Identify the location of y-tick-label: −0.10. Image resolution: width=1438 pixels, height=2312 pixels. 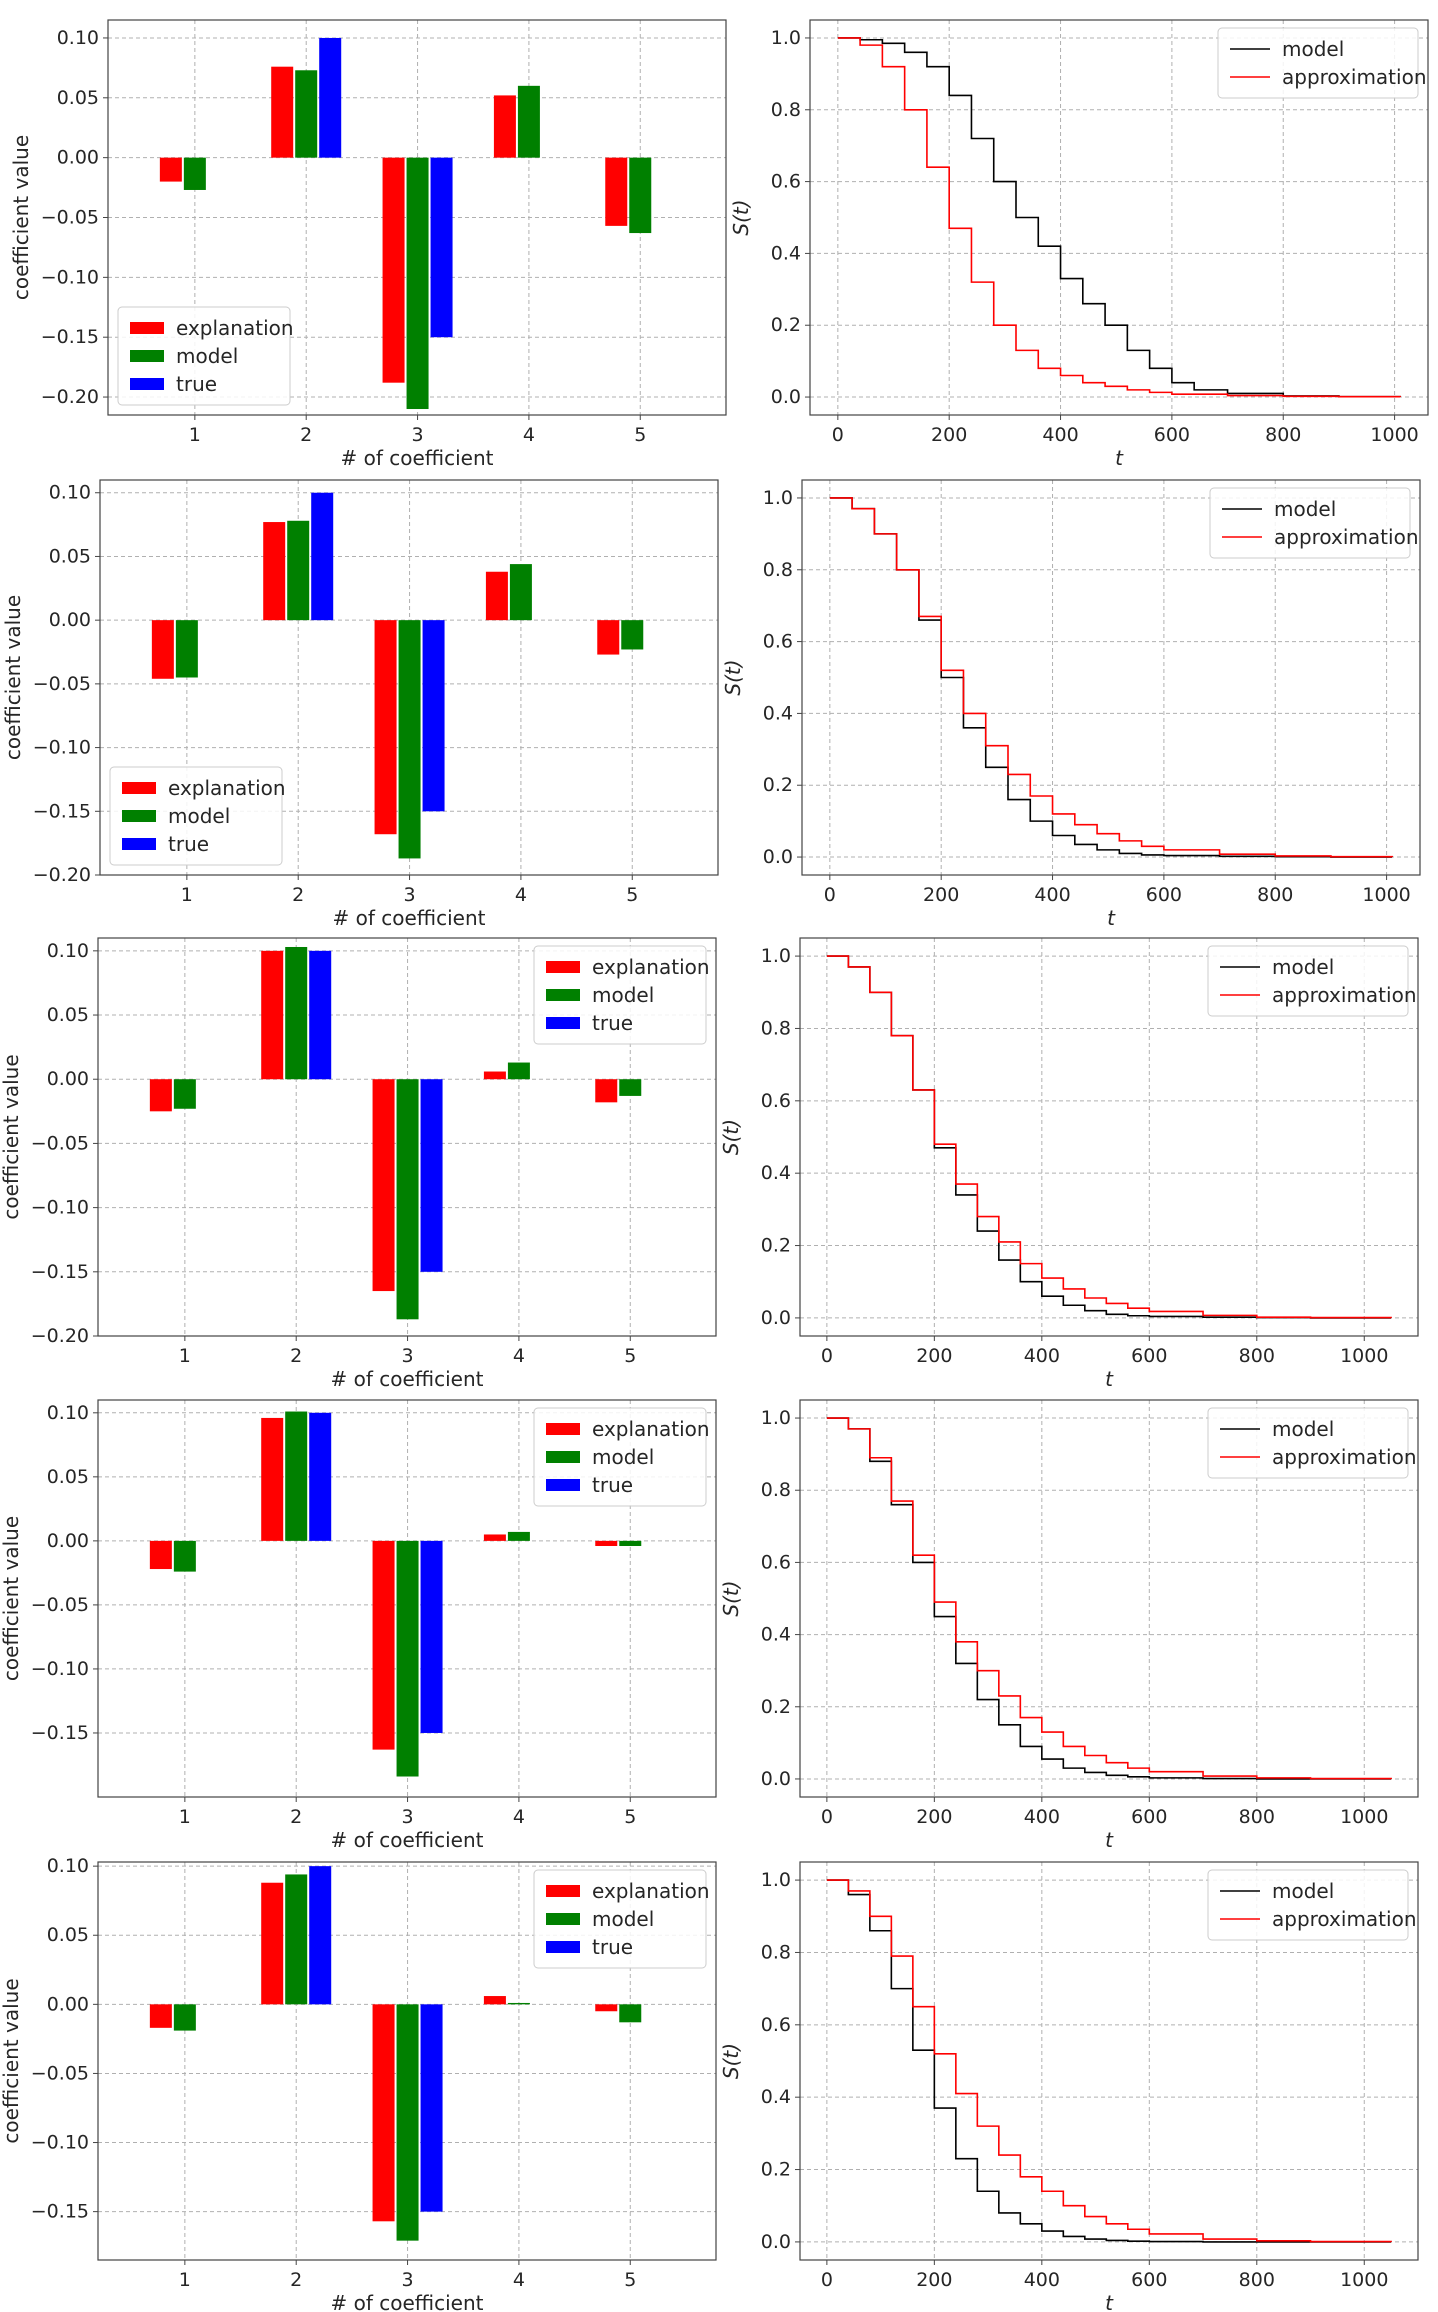
(70, 277).